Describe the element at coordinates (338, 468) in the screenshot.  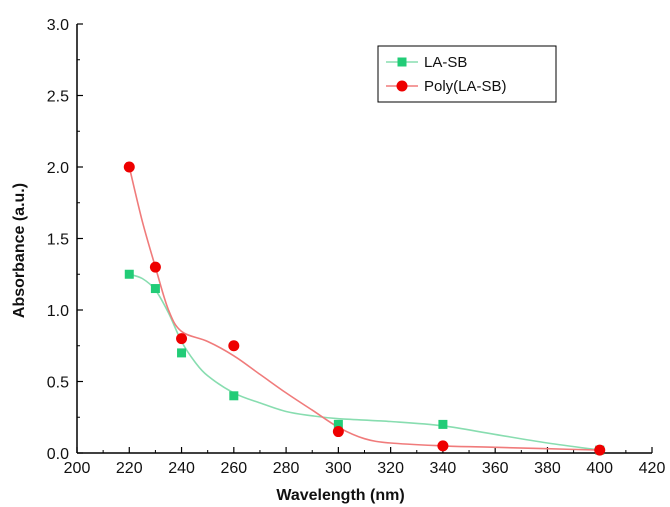
I see `x-tick-label: 300` at that location.